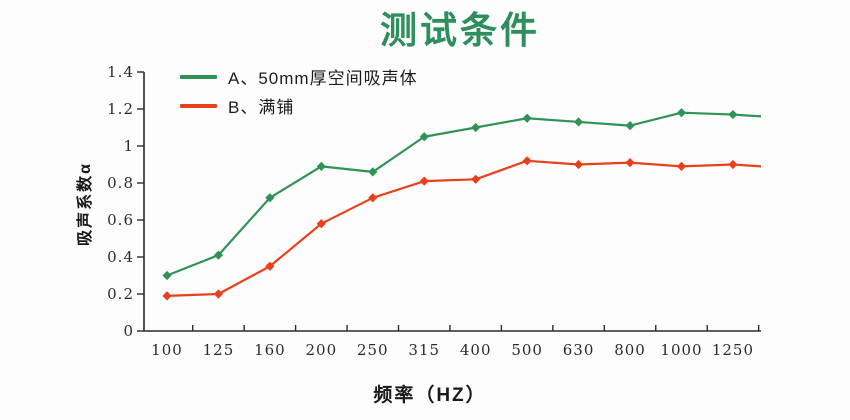 The height and width of the screenshot is (420, 850). Describe the element at coordinates (476, 350) in the screenshot. I see `x-tick-label: 400` at that location.